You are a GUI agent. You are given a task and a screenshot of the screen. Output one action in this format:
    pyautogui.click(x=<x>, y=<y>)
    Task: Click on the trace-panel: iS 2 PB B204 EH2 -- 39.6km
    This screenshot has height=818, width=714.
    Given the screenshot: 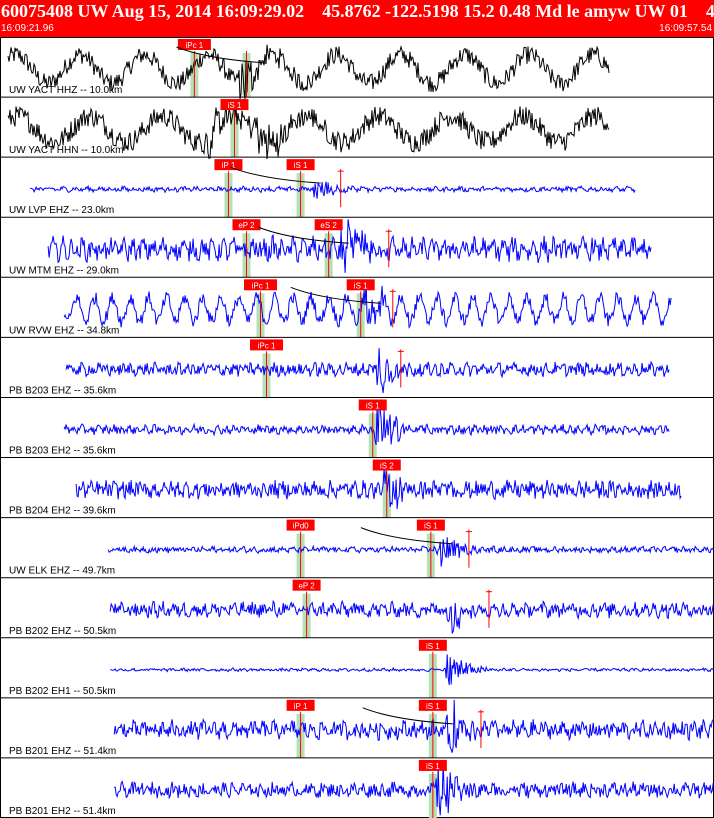 What is the action you would take?
    pyautogui.click(x=357, y=487)
    